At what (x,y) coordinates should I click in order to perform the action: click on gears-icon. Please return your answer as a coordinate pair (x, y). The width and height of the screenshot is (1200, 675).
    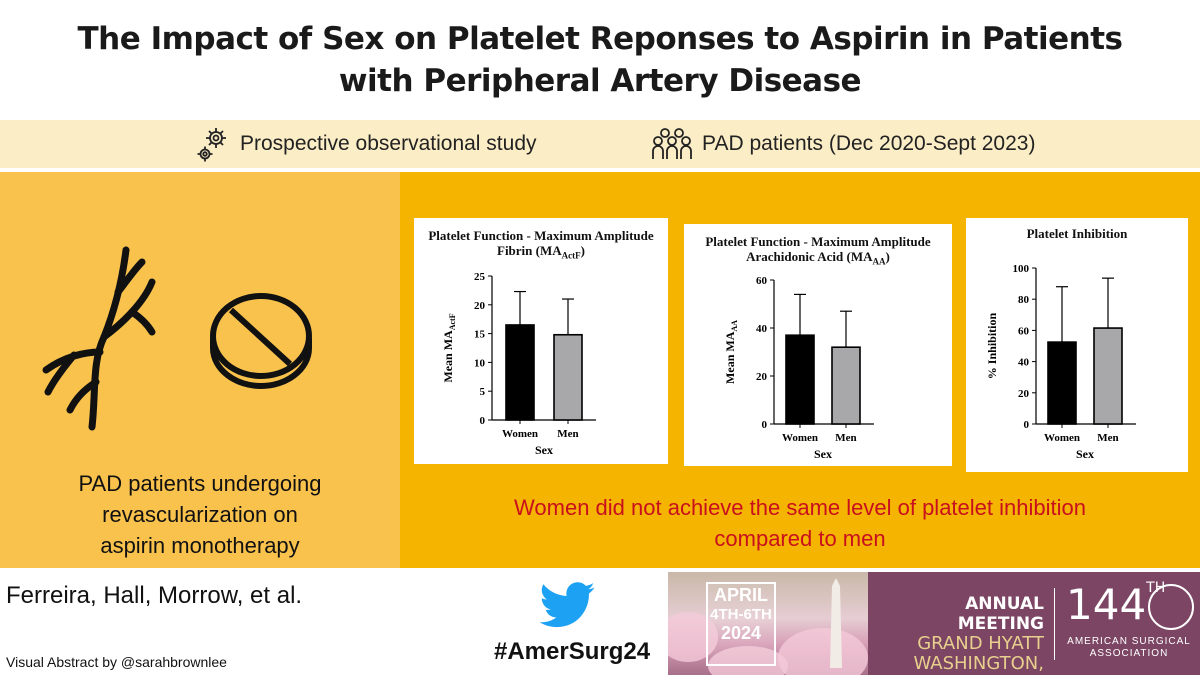
    Looking at the image, I should click on (211, 145).